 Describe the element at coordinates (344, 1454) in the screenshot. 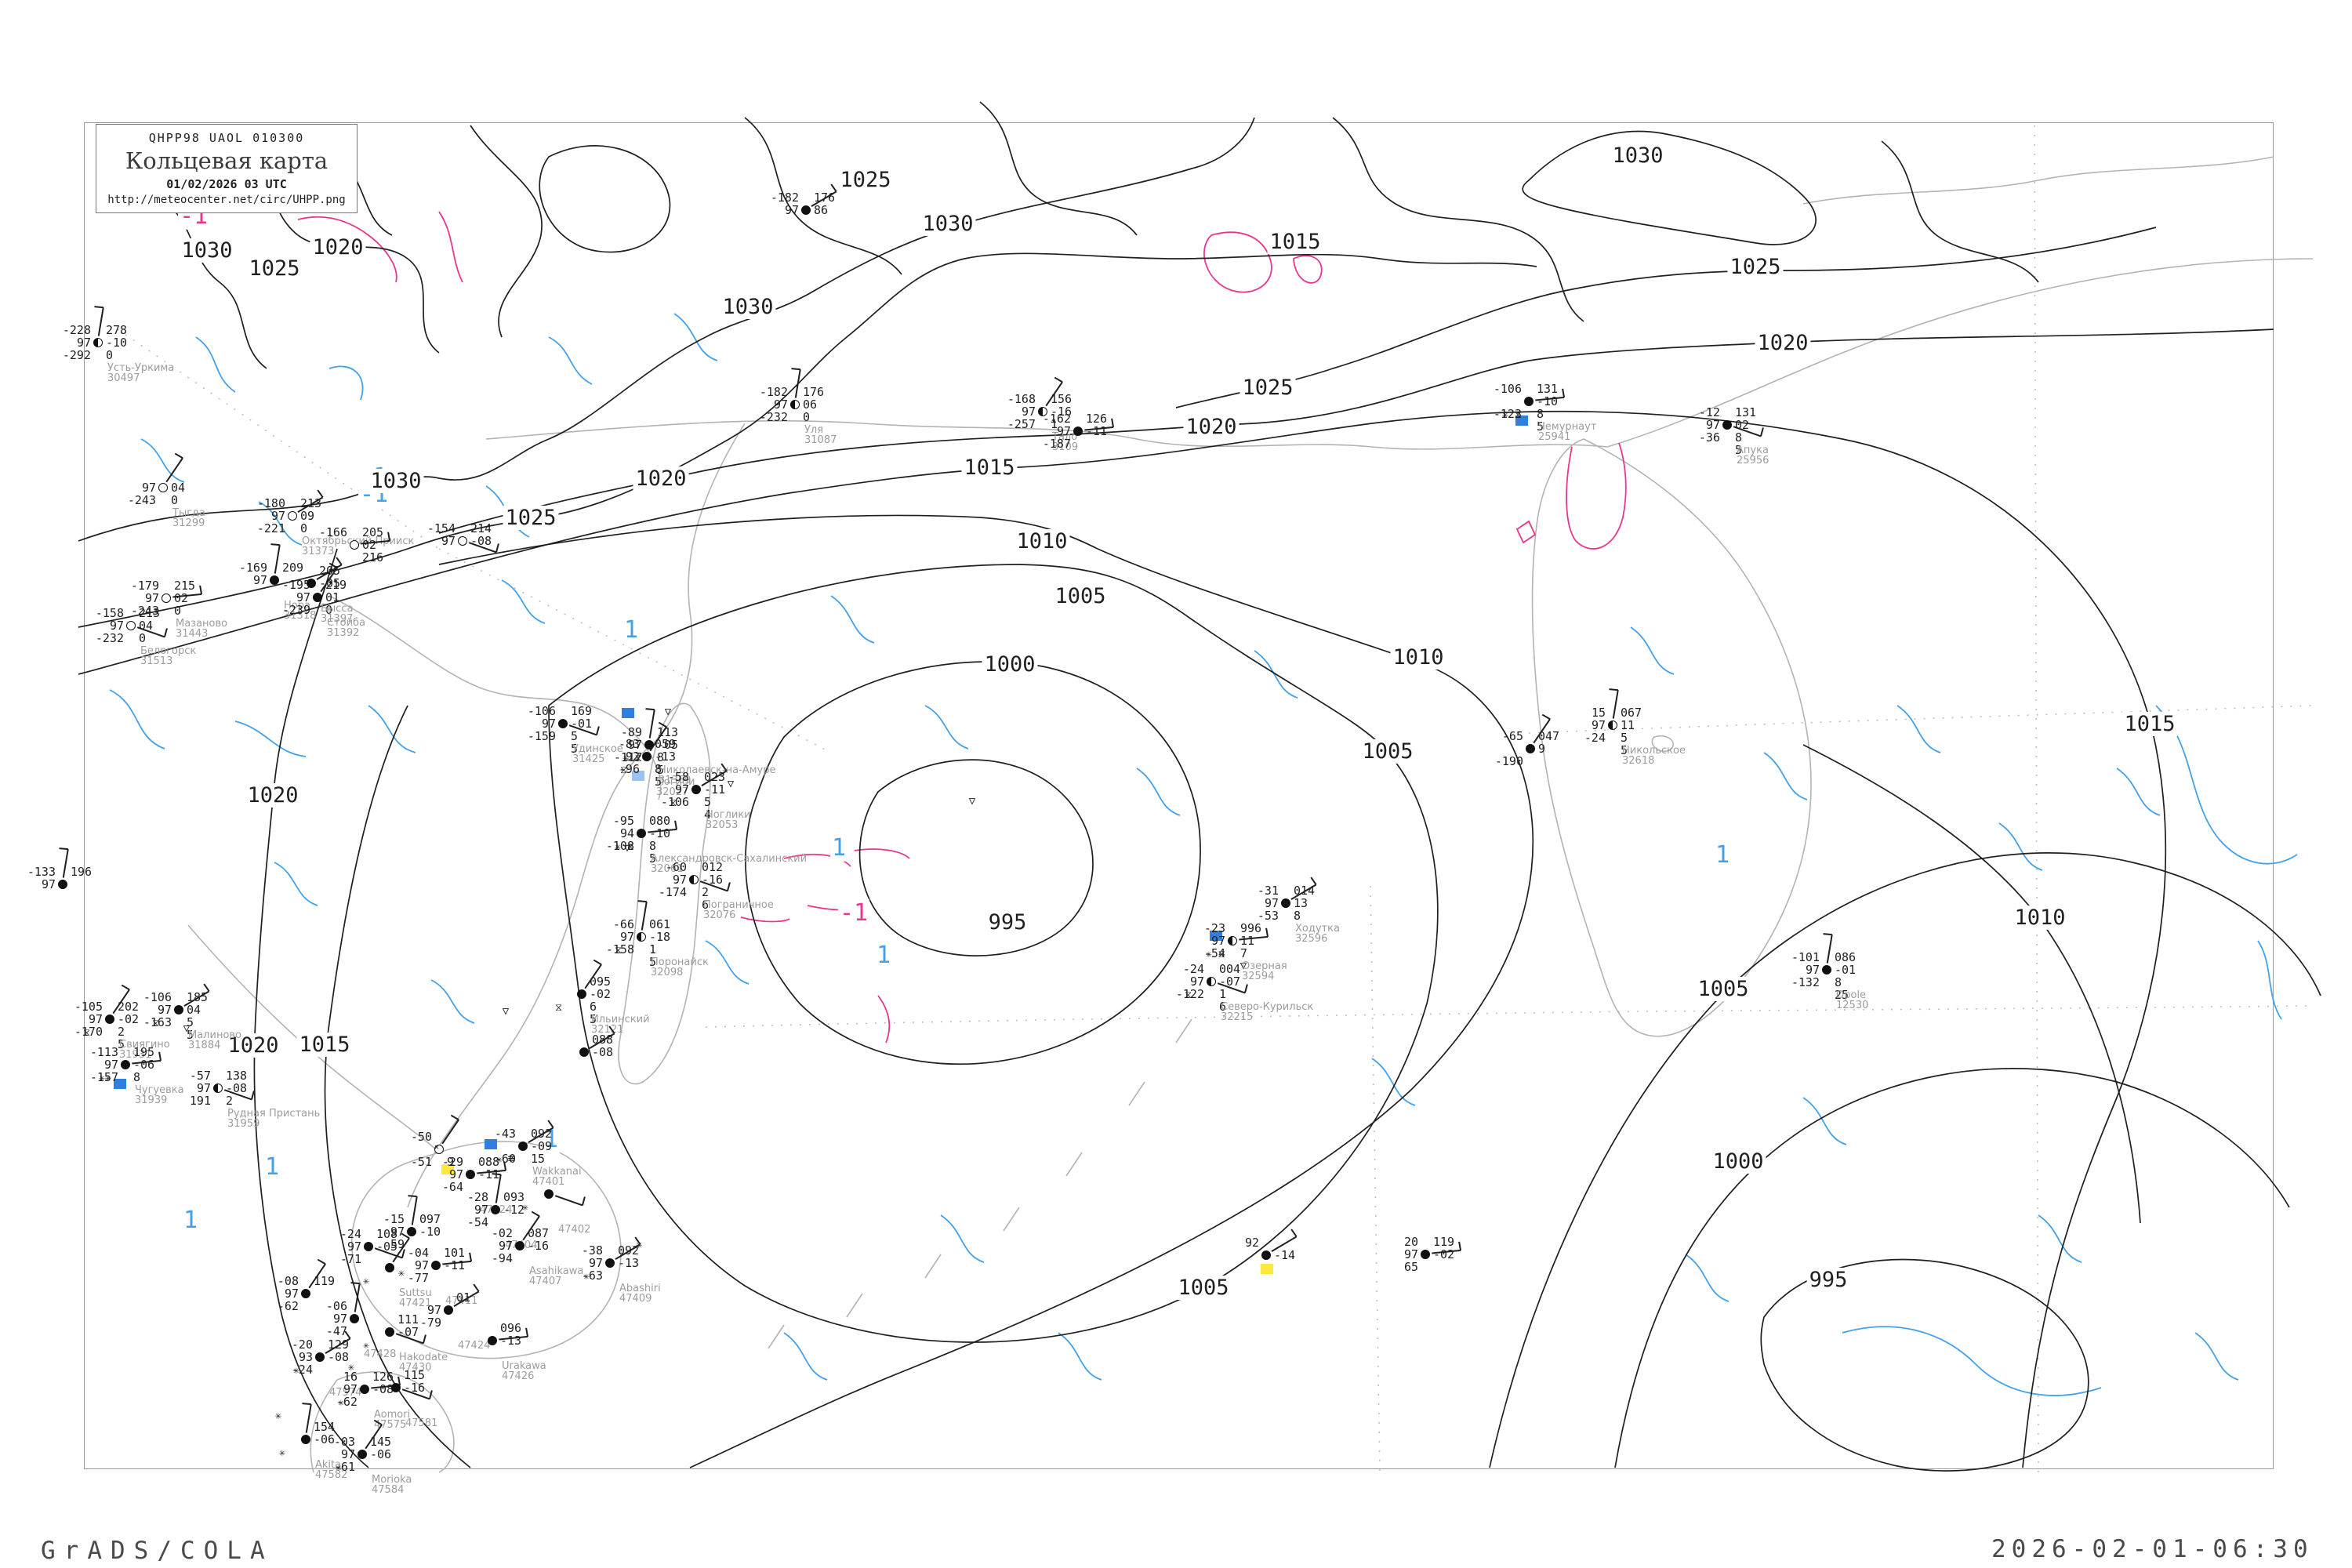

I see `station-left-values: -03 97 -61` at that location.